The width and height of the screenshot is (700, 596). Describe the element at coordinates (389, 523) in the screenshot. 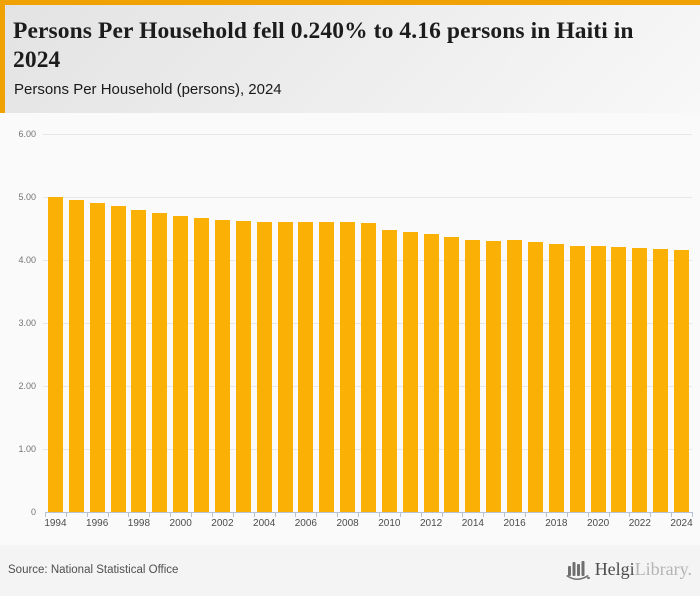

I see `x-axis-label-2010: 2010` at that location.